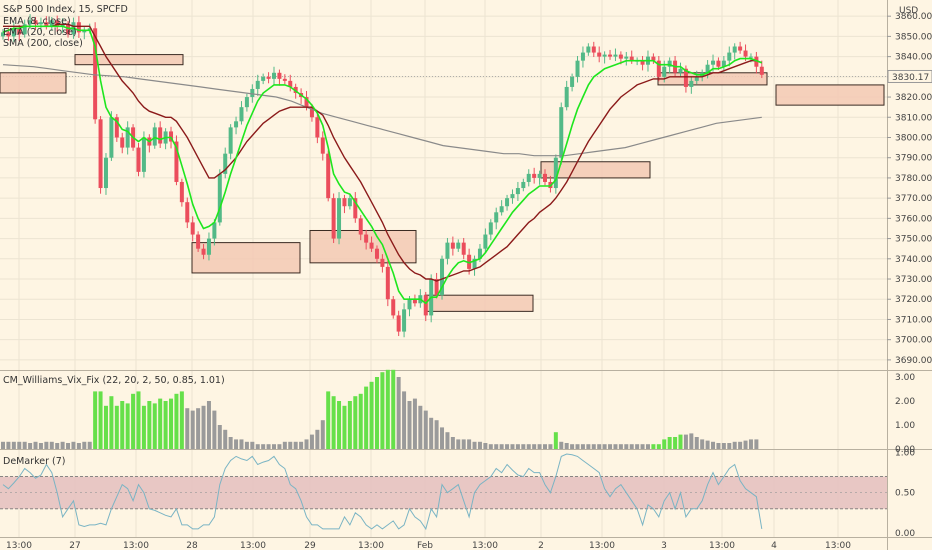 The image size is (932, 550). What do you see at coordinates (65, 9) in the screenshot?
I see `chart-title: S&P 500 Index, 15, SPCFD` at bounding box center [65, 9].